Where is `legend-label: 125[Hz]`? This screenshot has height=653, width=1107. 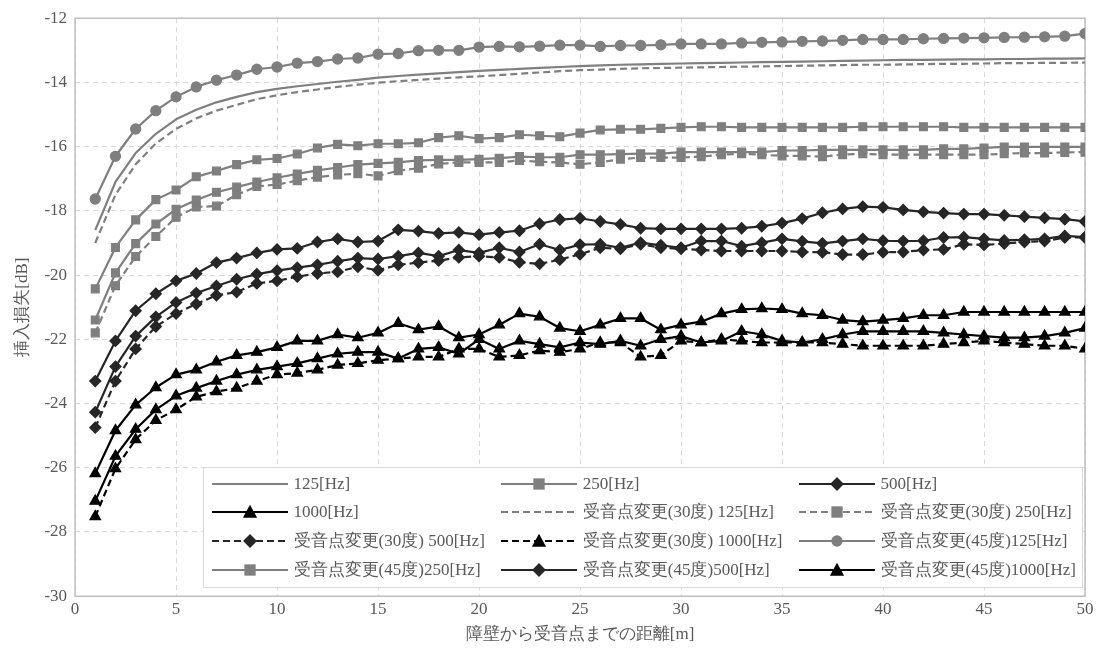
legend-label: 125[Hz] is located at coordinates (322, 484).